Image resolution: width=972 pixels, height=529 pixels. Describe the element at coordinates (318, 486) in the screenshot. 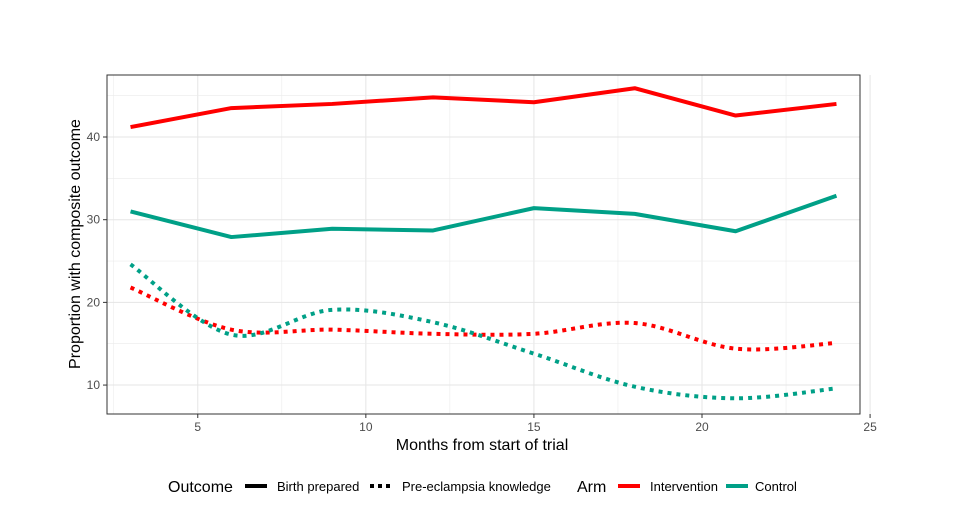

I see `legend-label-birth-prepared: Birth prepared` at that location.